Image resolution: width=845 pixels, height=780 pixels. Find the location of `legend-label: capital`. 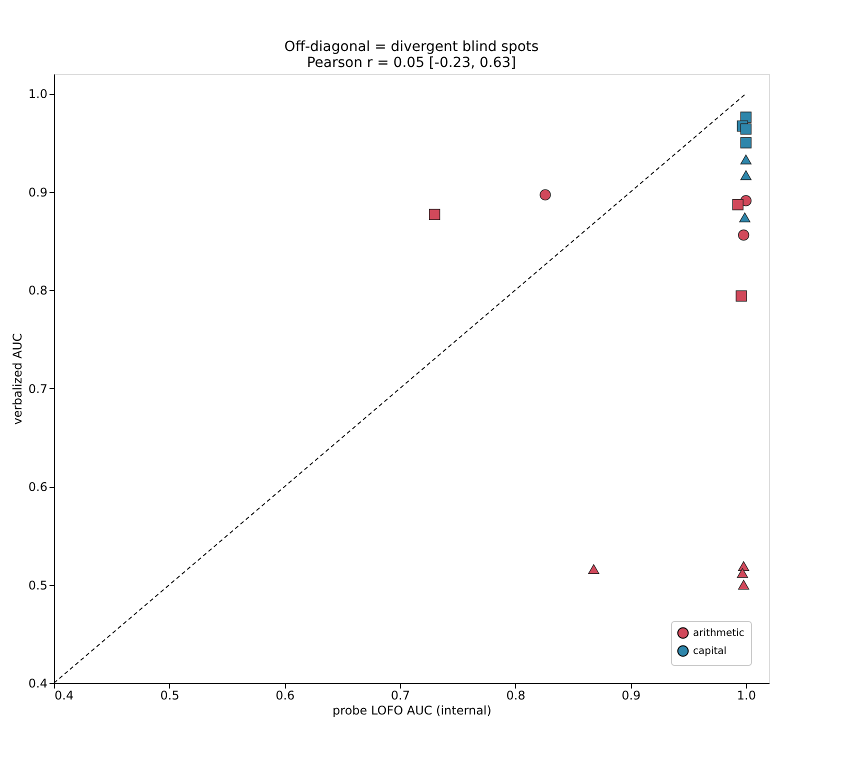

legend-label: capital is located at coordinates (710, 651).